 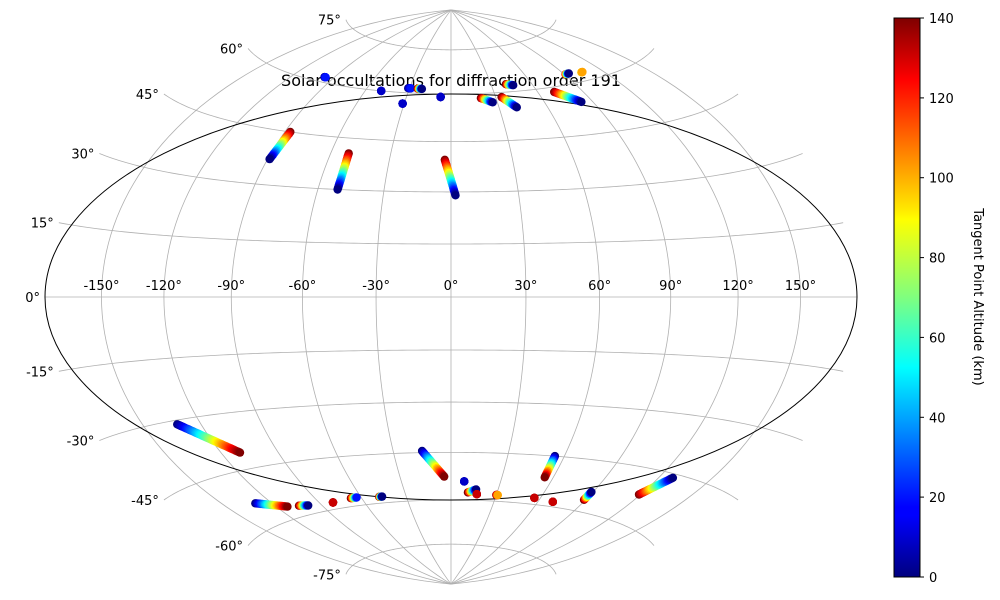 I want to click on colorbar-tick-label: 40, so click(x=937, y=418).